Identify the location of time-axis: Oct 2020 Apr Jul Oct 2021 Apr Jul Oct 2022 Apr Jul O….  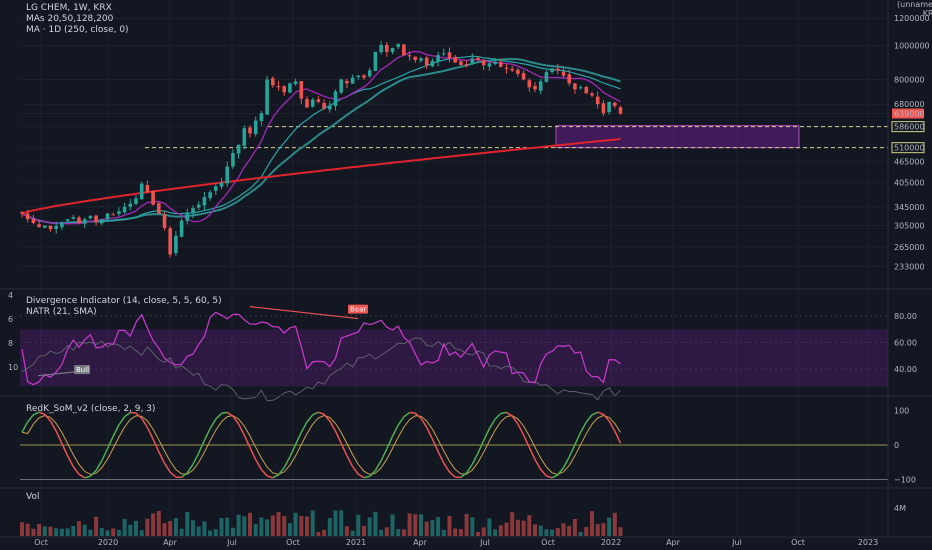
(456, 542).